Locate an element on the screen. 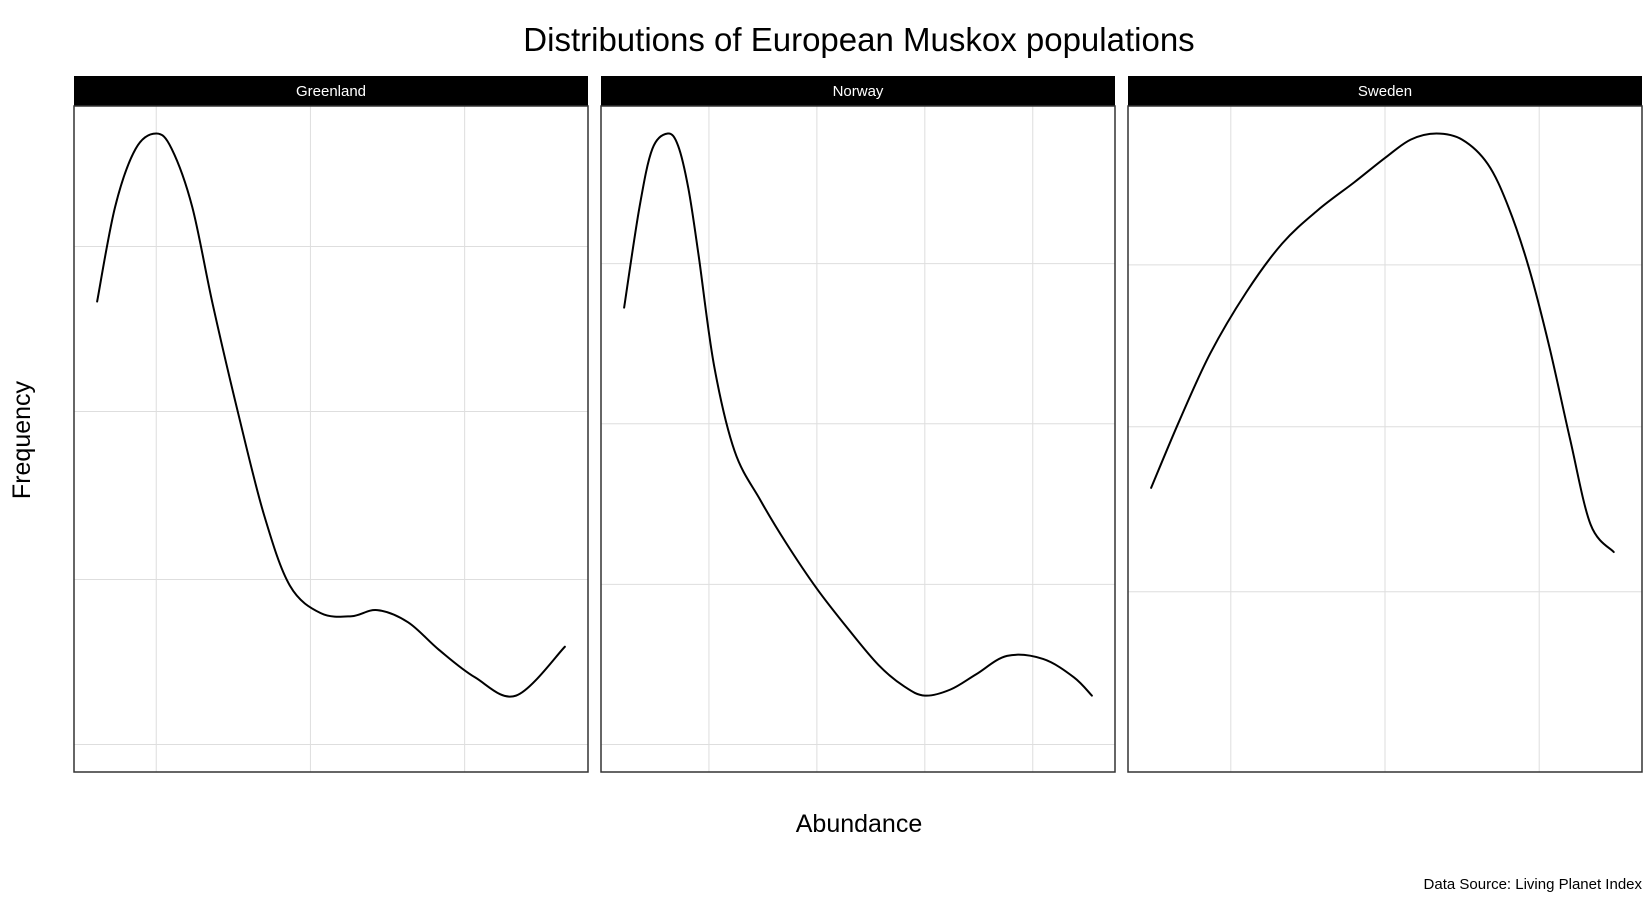  data-source-caption: Data Source: Living Planet Index is located at coordinates (1533, 884).